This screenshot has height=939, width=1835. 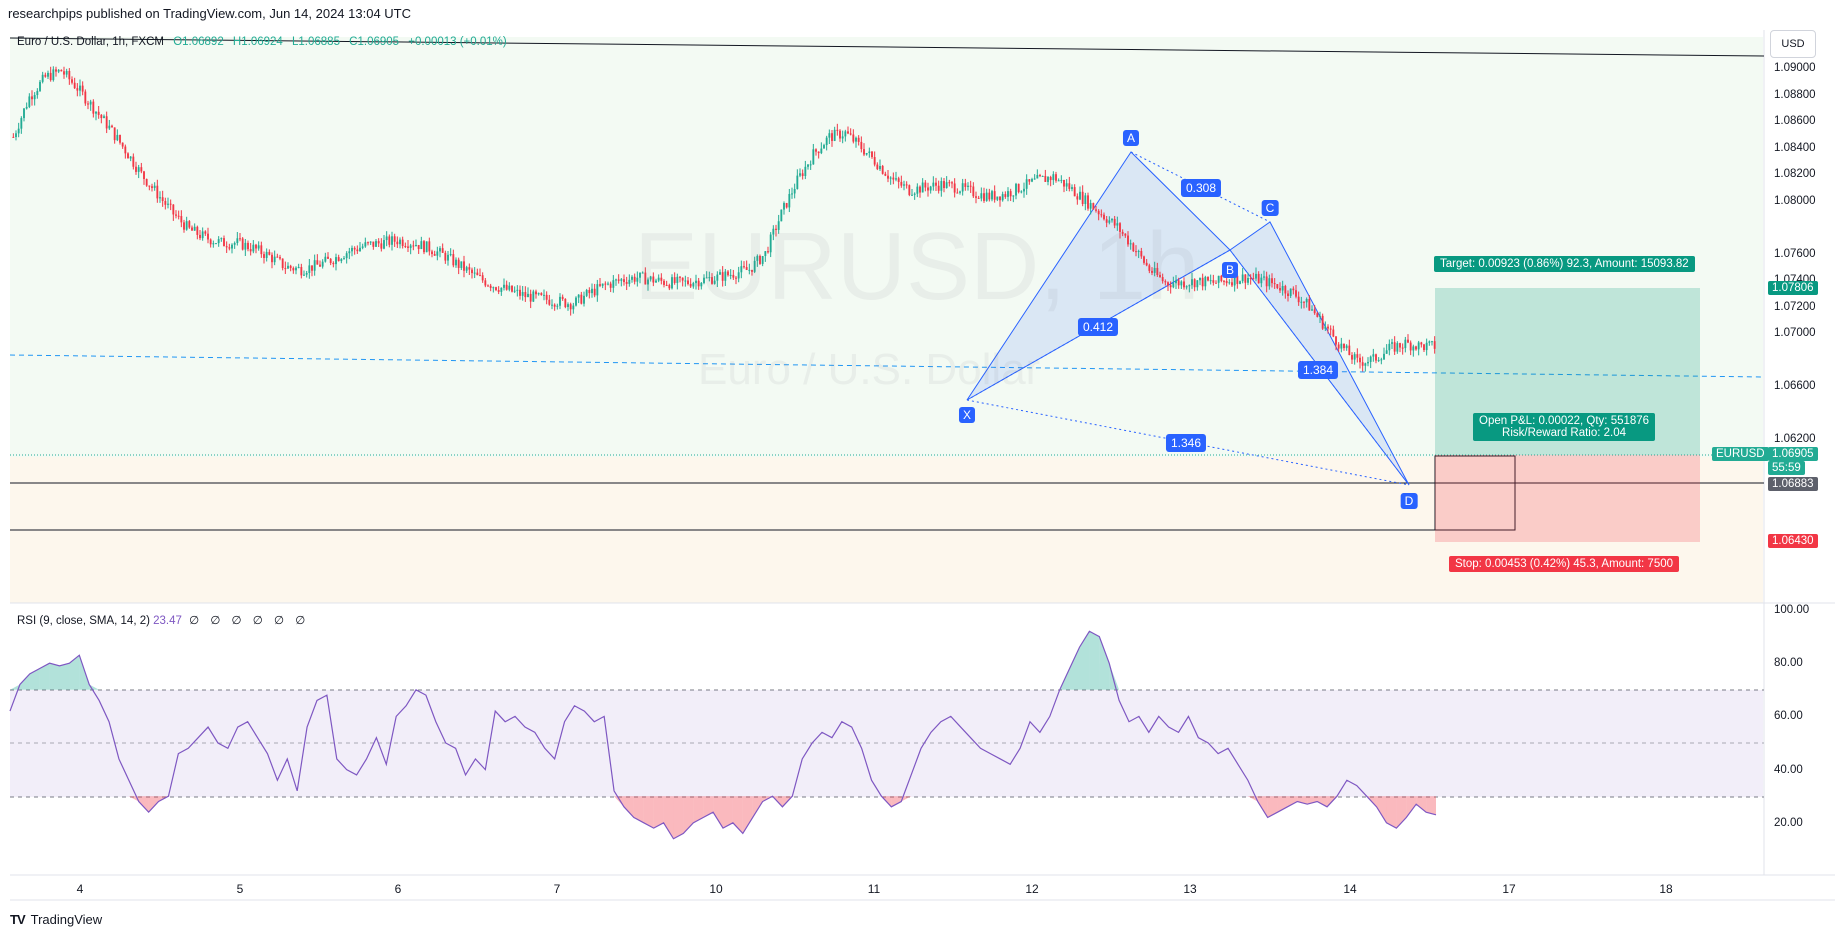 I want to click on footer-brand: TV TradingView, so click(x=56, y=919).